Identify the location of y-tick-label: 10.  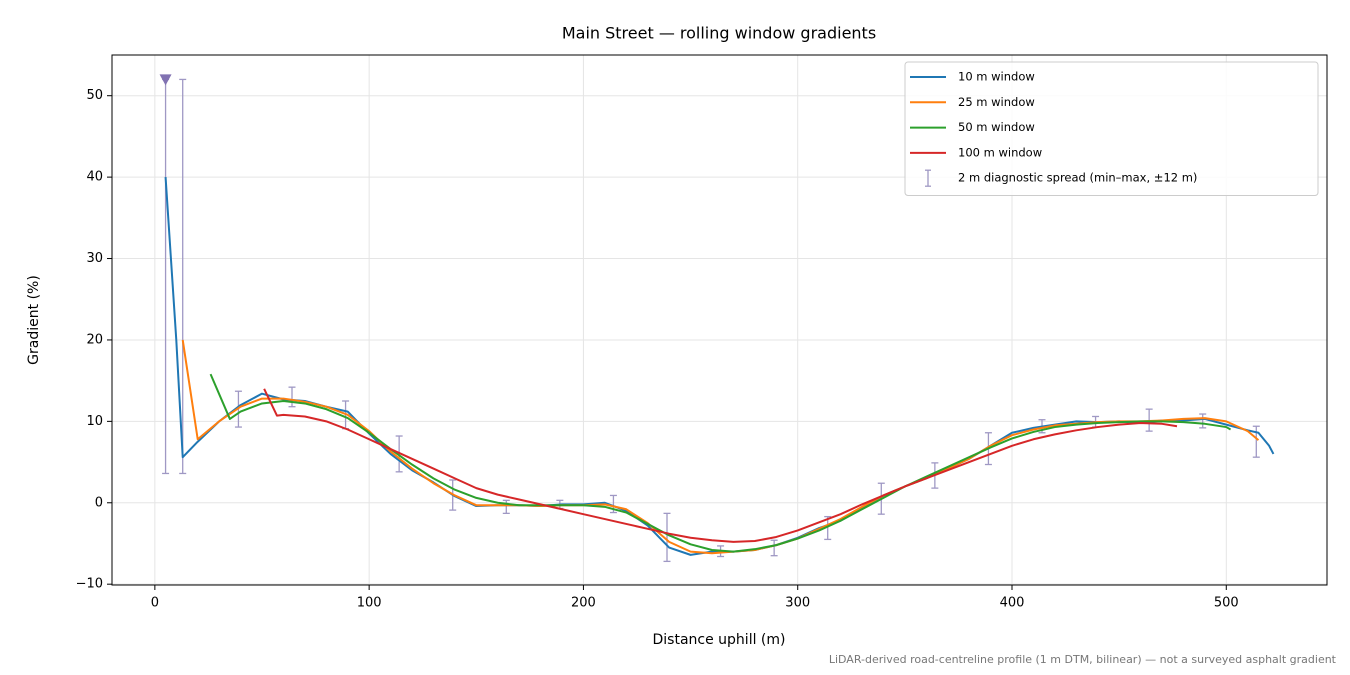
(94, 421).